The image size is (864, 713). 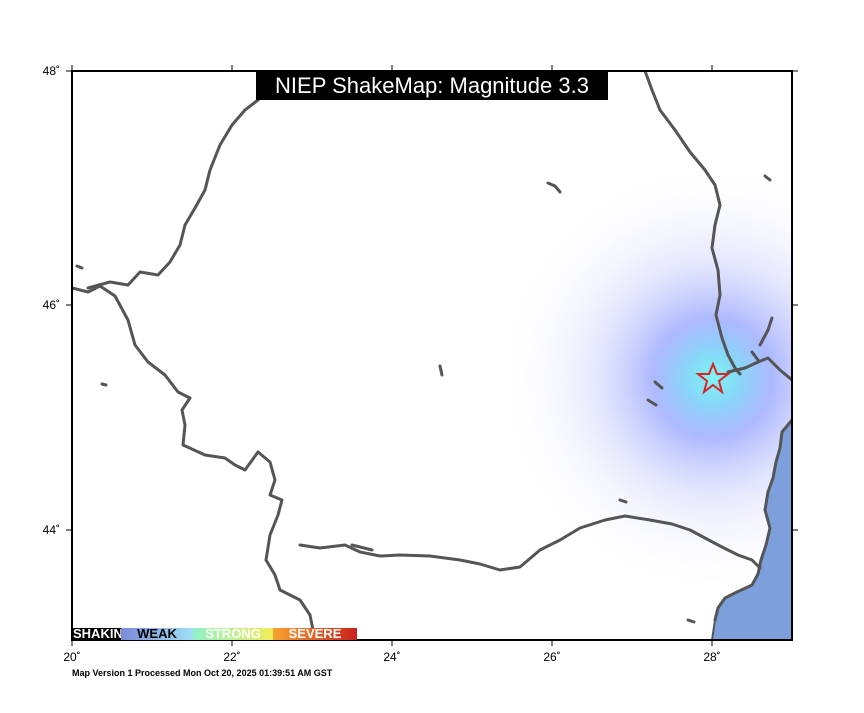 I want to click on epicenter-star-icon, so click(x=713, y=378).